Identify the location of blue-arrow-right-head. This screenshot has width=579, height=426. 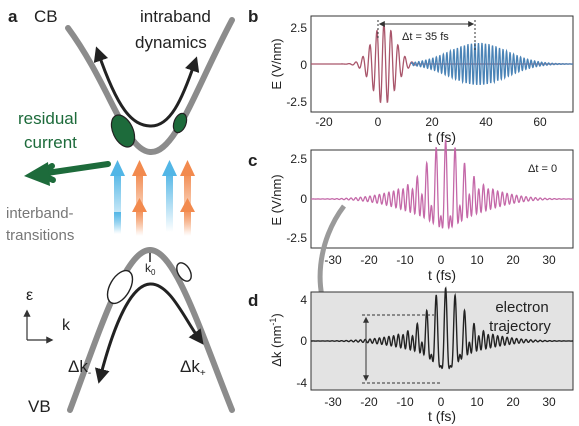
(169, 168).